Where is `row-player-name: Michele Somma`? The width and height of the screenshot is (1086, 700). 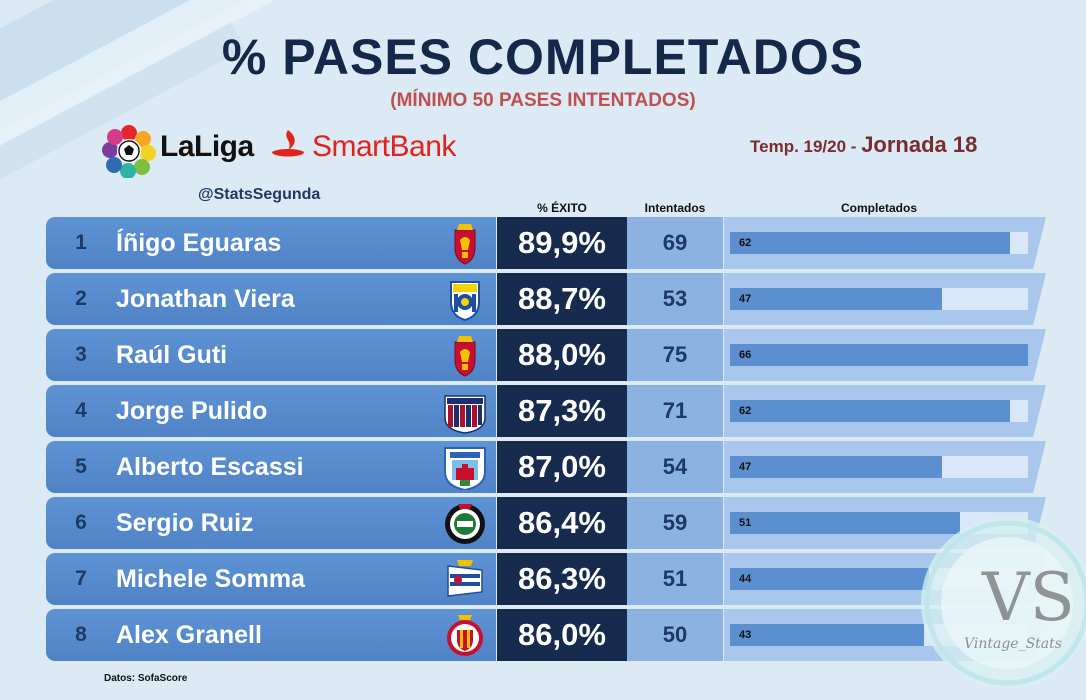
row-player-name: Michele Somma is located at coordinates (210, 579).